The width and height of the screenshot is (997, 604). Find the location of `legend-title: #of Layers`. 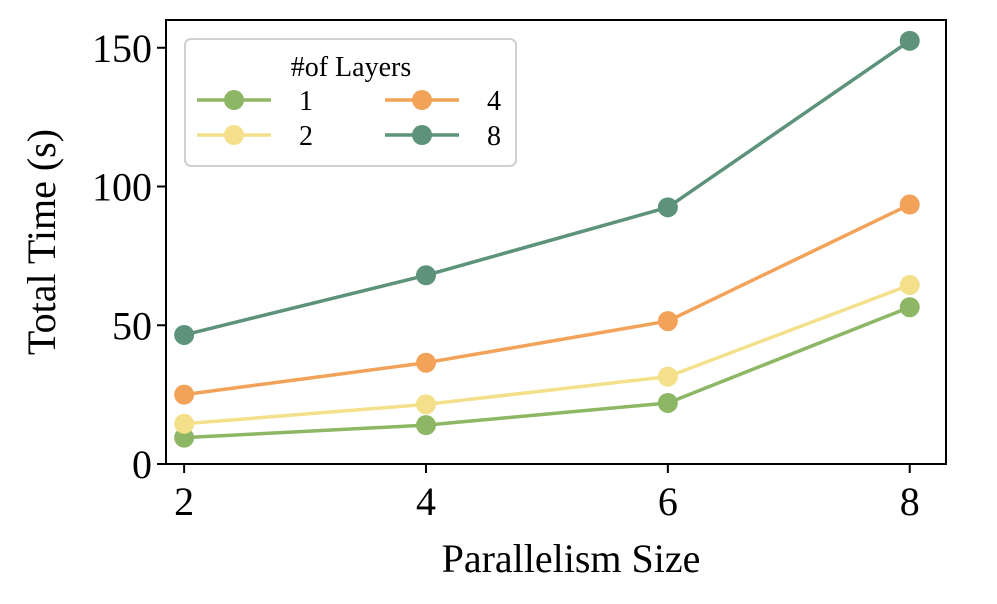

legend-title: #of Layers is located at coordinates (351, 67).